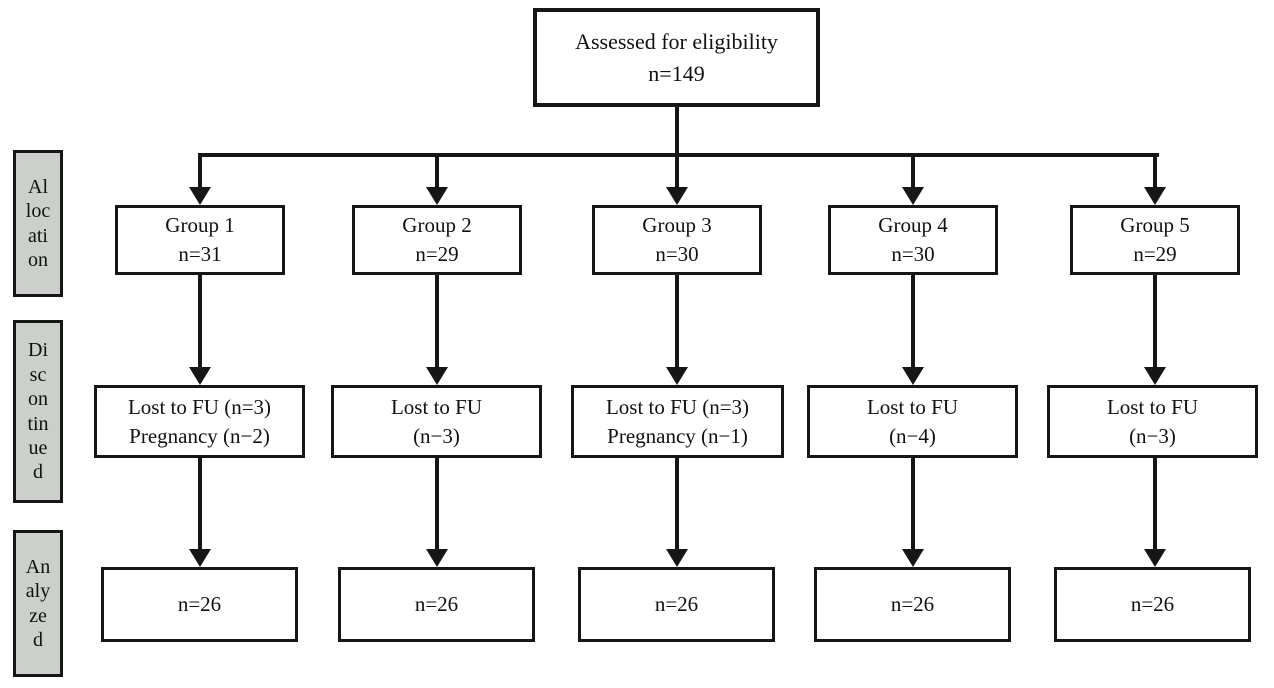  I want to click on stage-label-analyzed: An aly ze d, so click(38, 603).